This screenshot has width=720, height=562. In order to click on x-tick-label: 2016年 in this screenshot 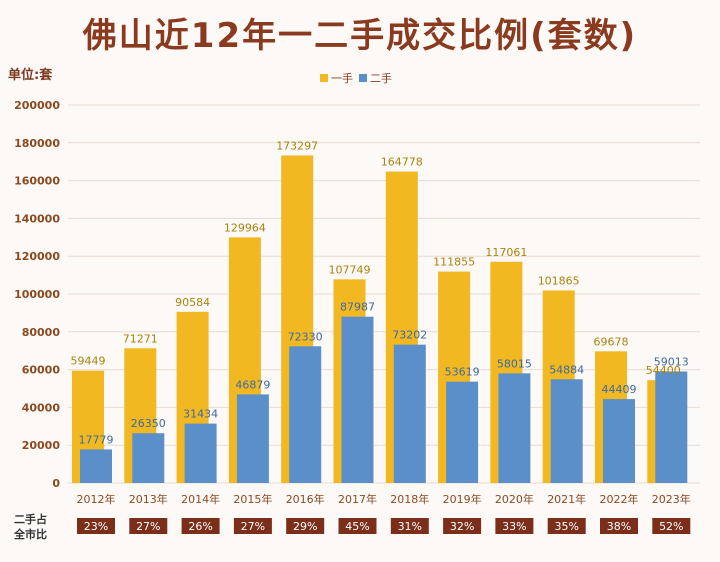, I will do `click(305, 499)`.